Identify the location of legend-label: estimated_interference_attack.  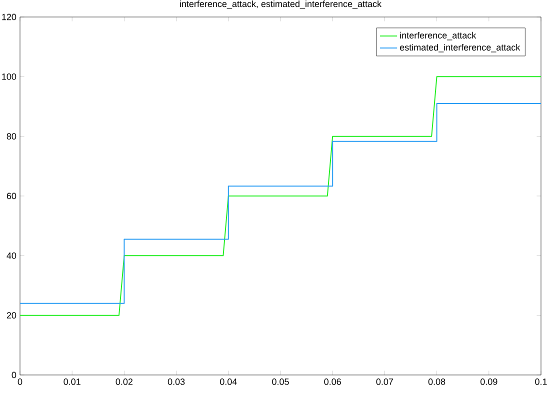
(460, 48).